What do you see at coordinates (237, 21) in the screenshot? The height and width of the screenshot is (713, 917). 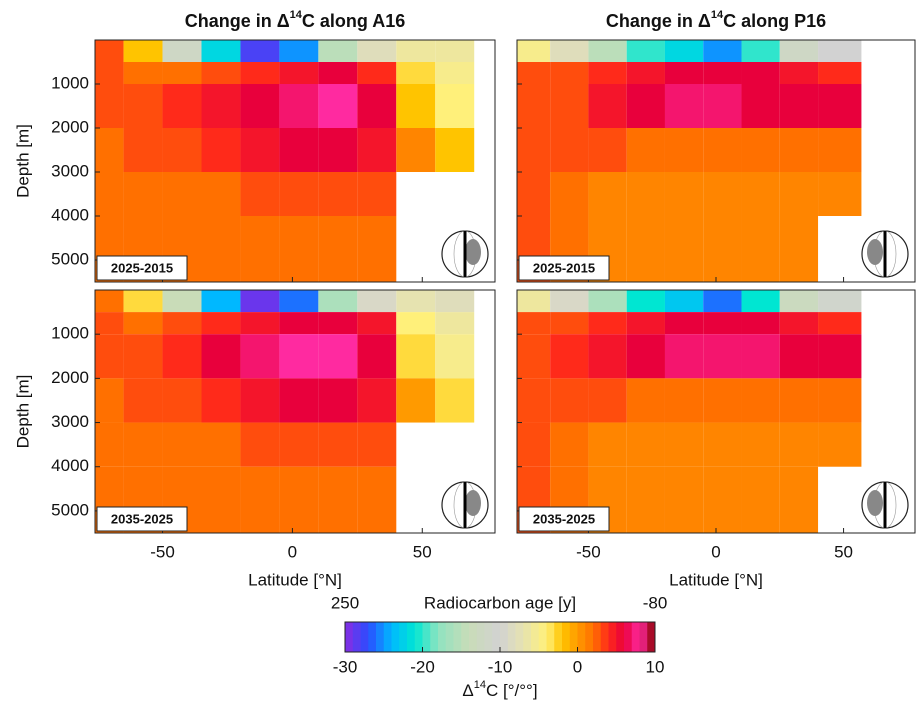 I see `panel-title-part: Change in Δ` at bounding box center [237, 21].